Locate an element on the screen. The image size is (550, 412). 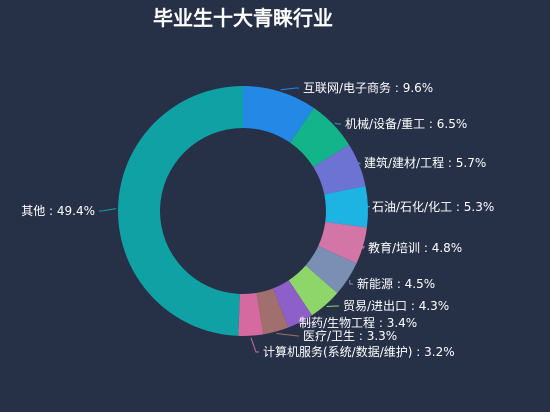
slice-1-label: 互联网/电子商务 : 9.6% is located at coordinates (368, 87).